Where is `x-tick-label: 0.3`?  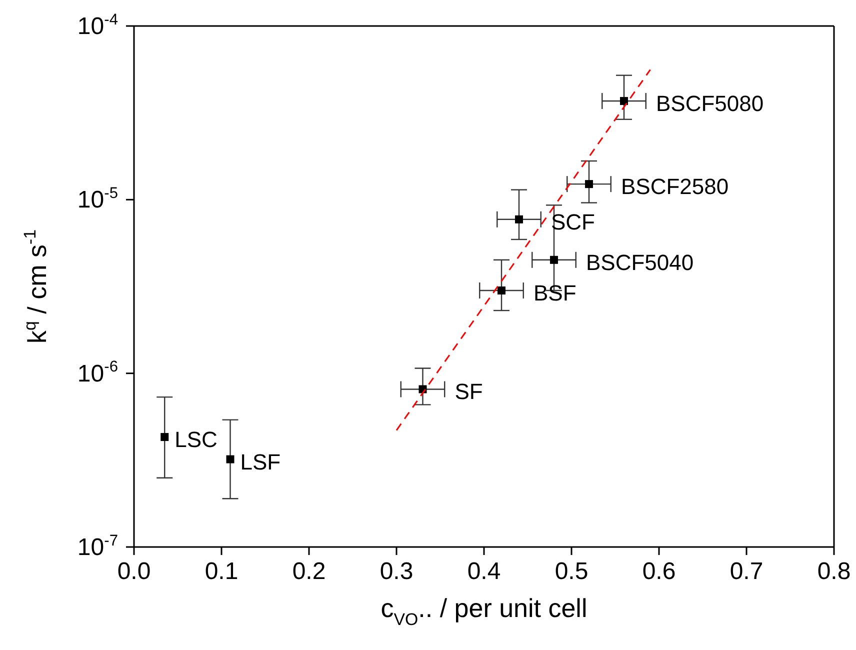
x-tick-label: 0.3 is located at coordinates (397, 571).